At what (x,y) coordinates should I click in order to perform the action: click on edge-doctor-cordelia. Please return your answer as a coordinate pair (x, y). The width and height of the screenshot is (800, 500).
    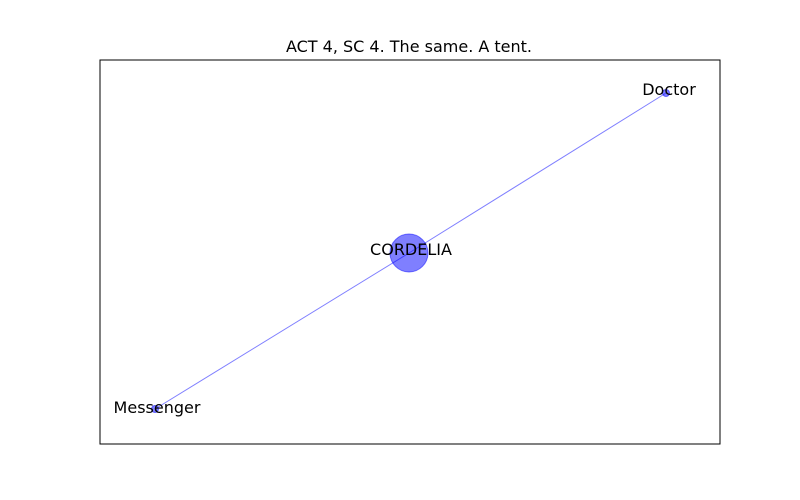
    Looking at the image, I should click on (537, 173).